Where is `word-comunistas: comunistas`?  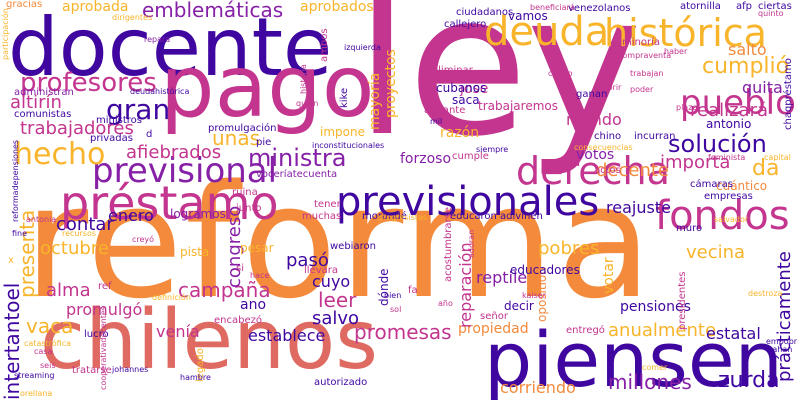 word-comunistas: comunistas is located at coordinates (43, 114).